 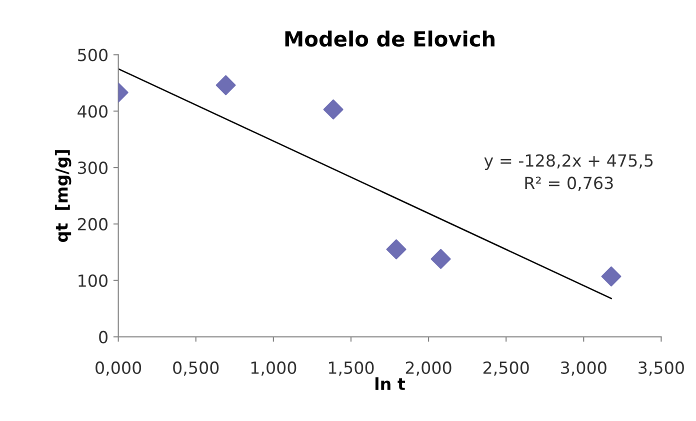 I want to click on x-tick-label: 0,500, so click(x=196, y=368).